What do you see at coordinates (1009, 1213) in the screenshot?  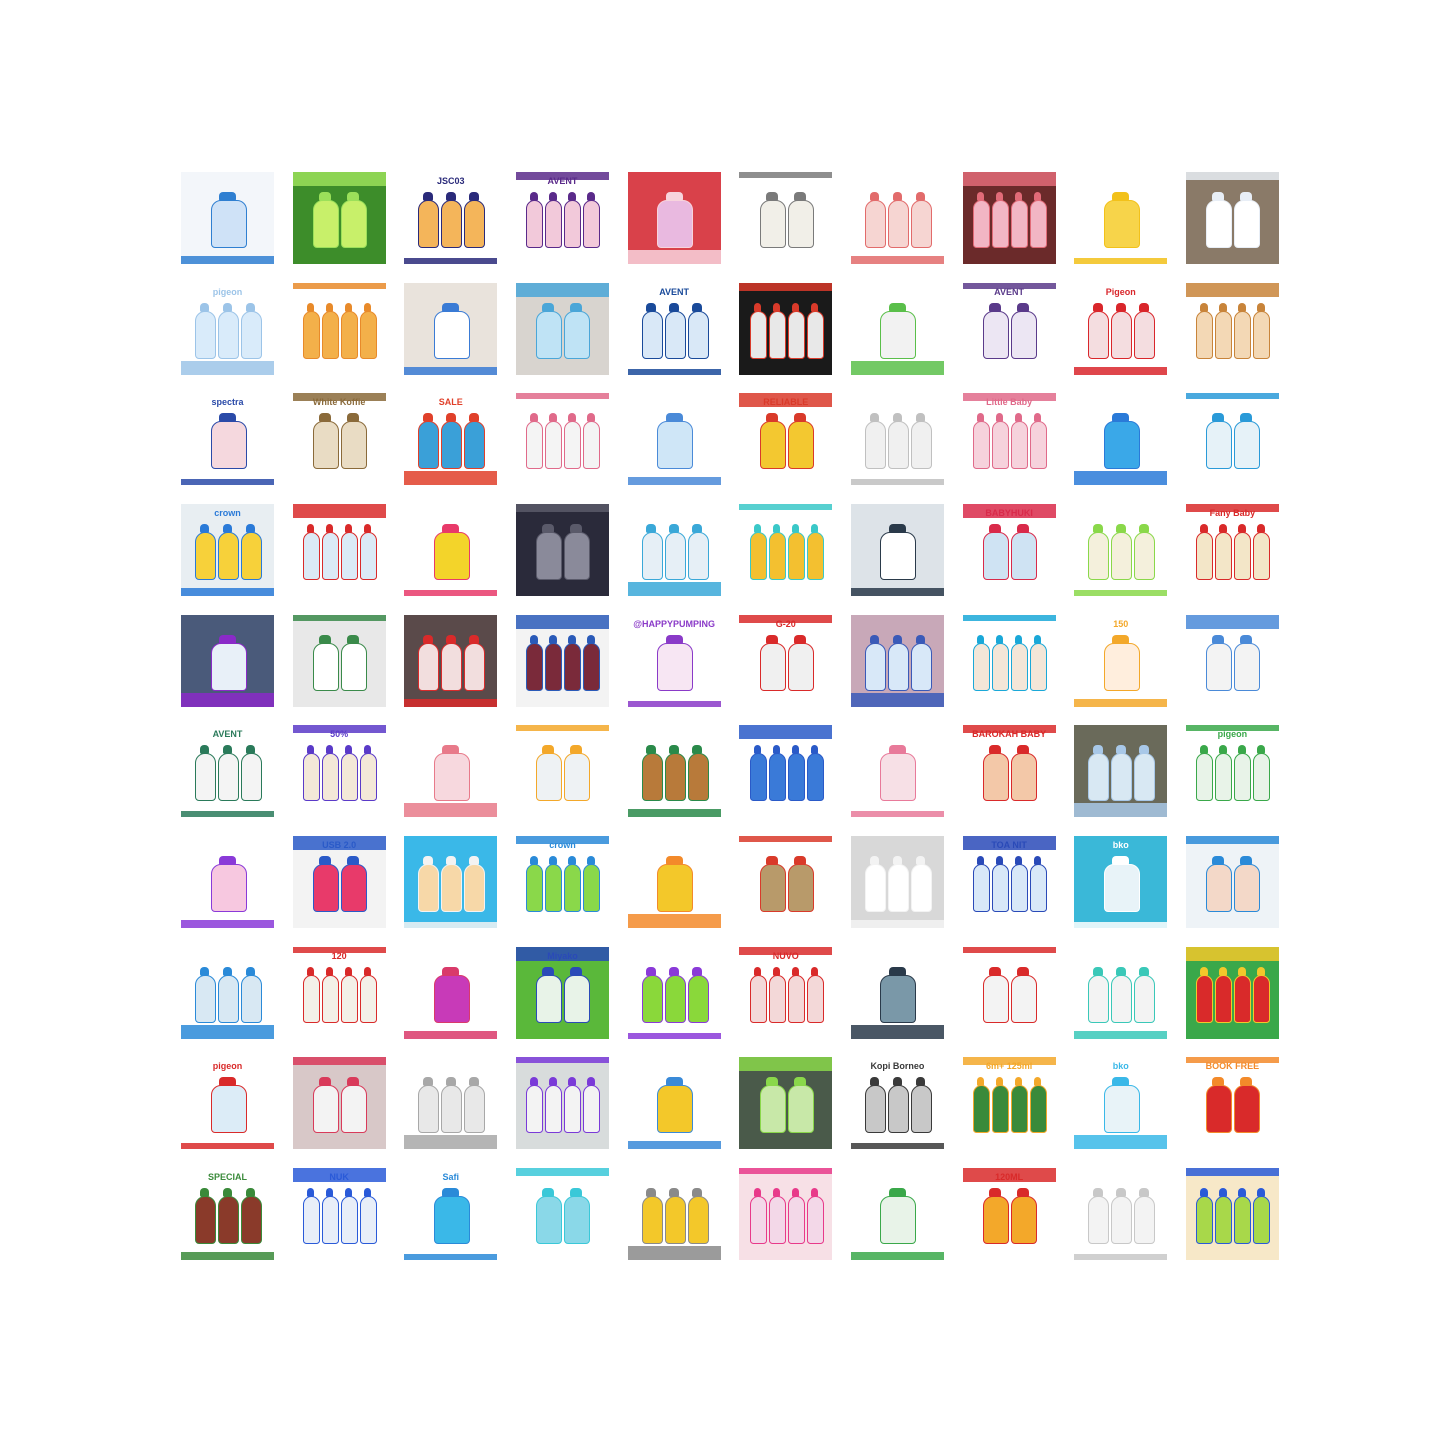 I see `product-thumbnail: 120ML` at bounding box center [1009, 1213].